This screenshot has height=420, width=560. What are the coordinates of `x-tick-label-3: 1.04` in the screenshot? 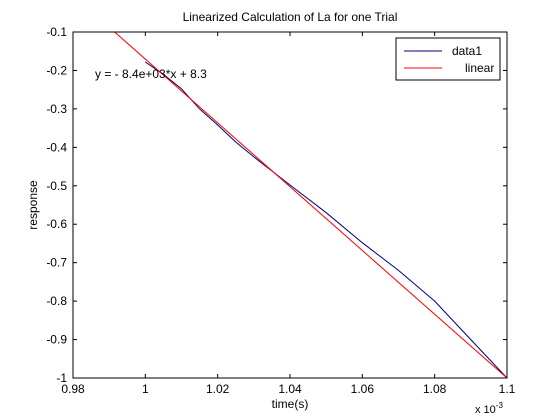 It's located at (290, 389).